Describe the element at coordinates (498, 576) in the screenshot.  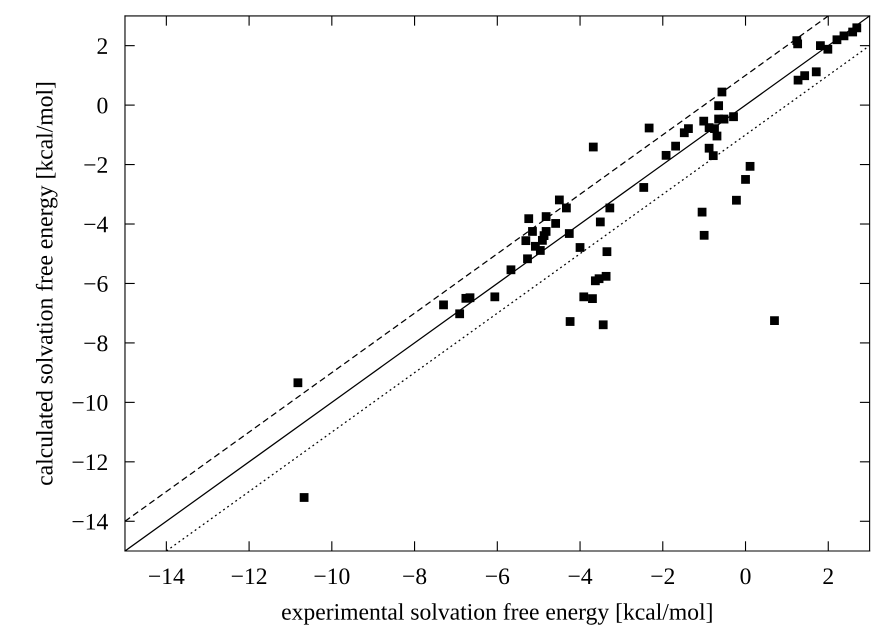
I see `x-tick-label: −6` at that location.